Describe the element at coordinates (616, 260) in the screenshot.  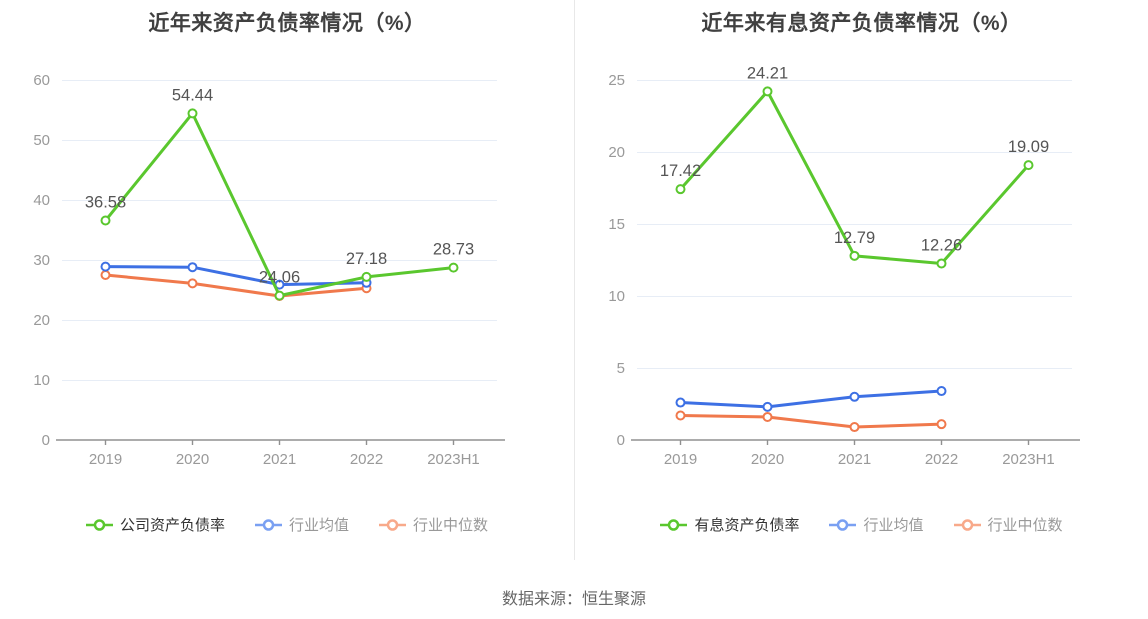
I see `y-axis-labels: 0 5 10 15 20 25` at that location.